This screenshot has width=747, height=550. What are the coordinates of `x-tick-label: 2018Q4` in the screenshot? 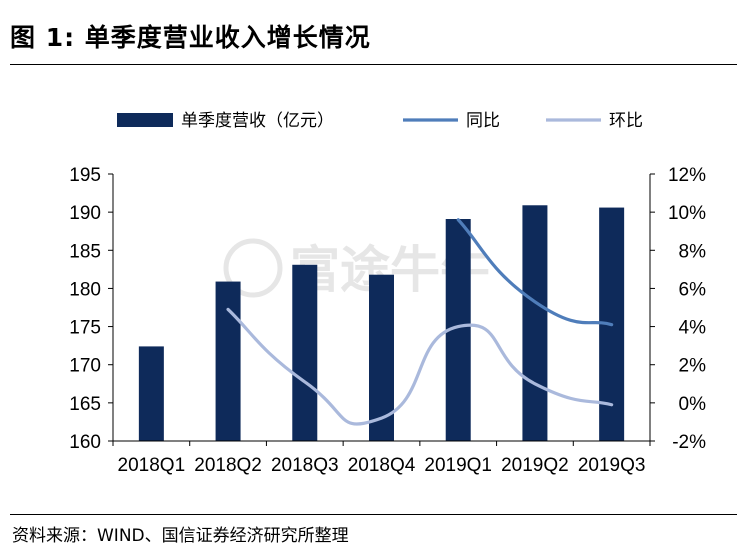 It's located at (382, 465).